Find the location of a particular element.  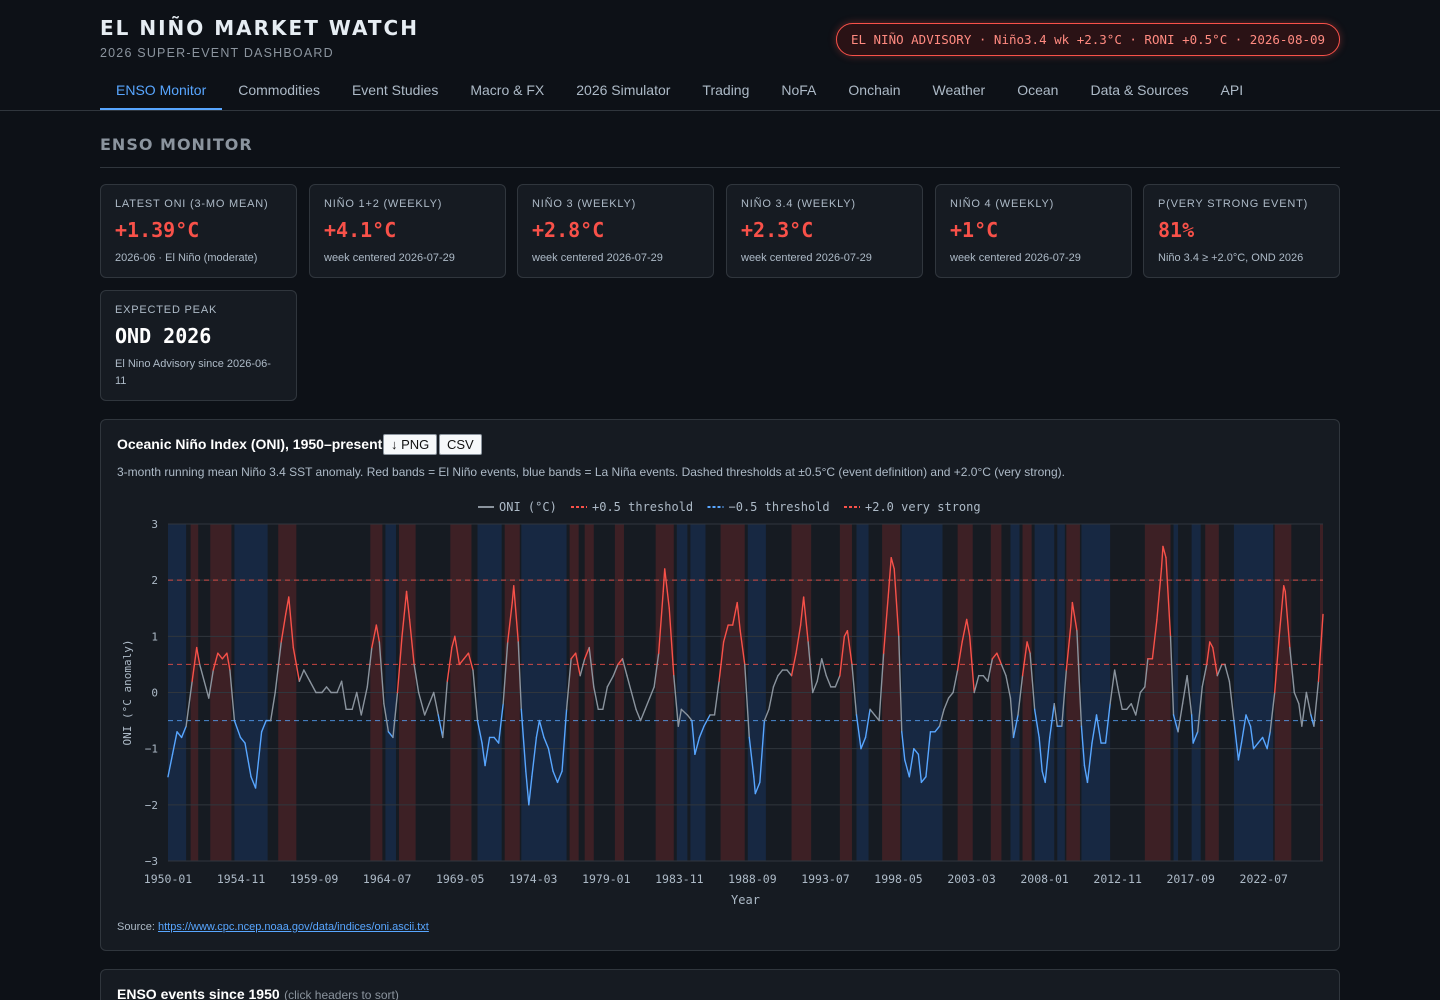

x-tick-label: 1998-05 is located at coordinates (898, 879).